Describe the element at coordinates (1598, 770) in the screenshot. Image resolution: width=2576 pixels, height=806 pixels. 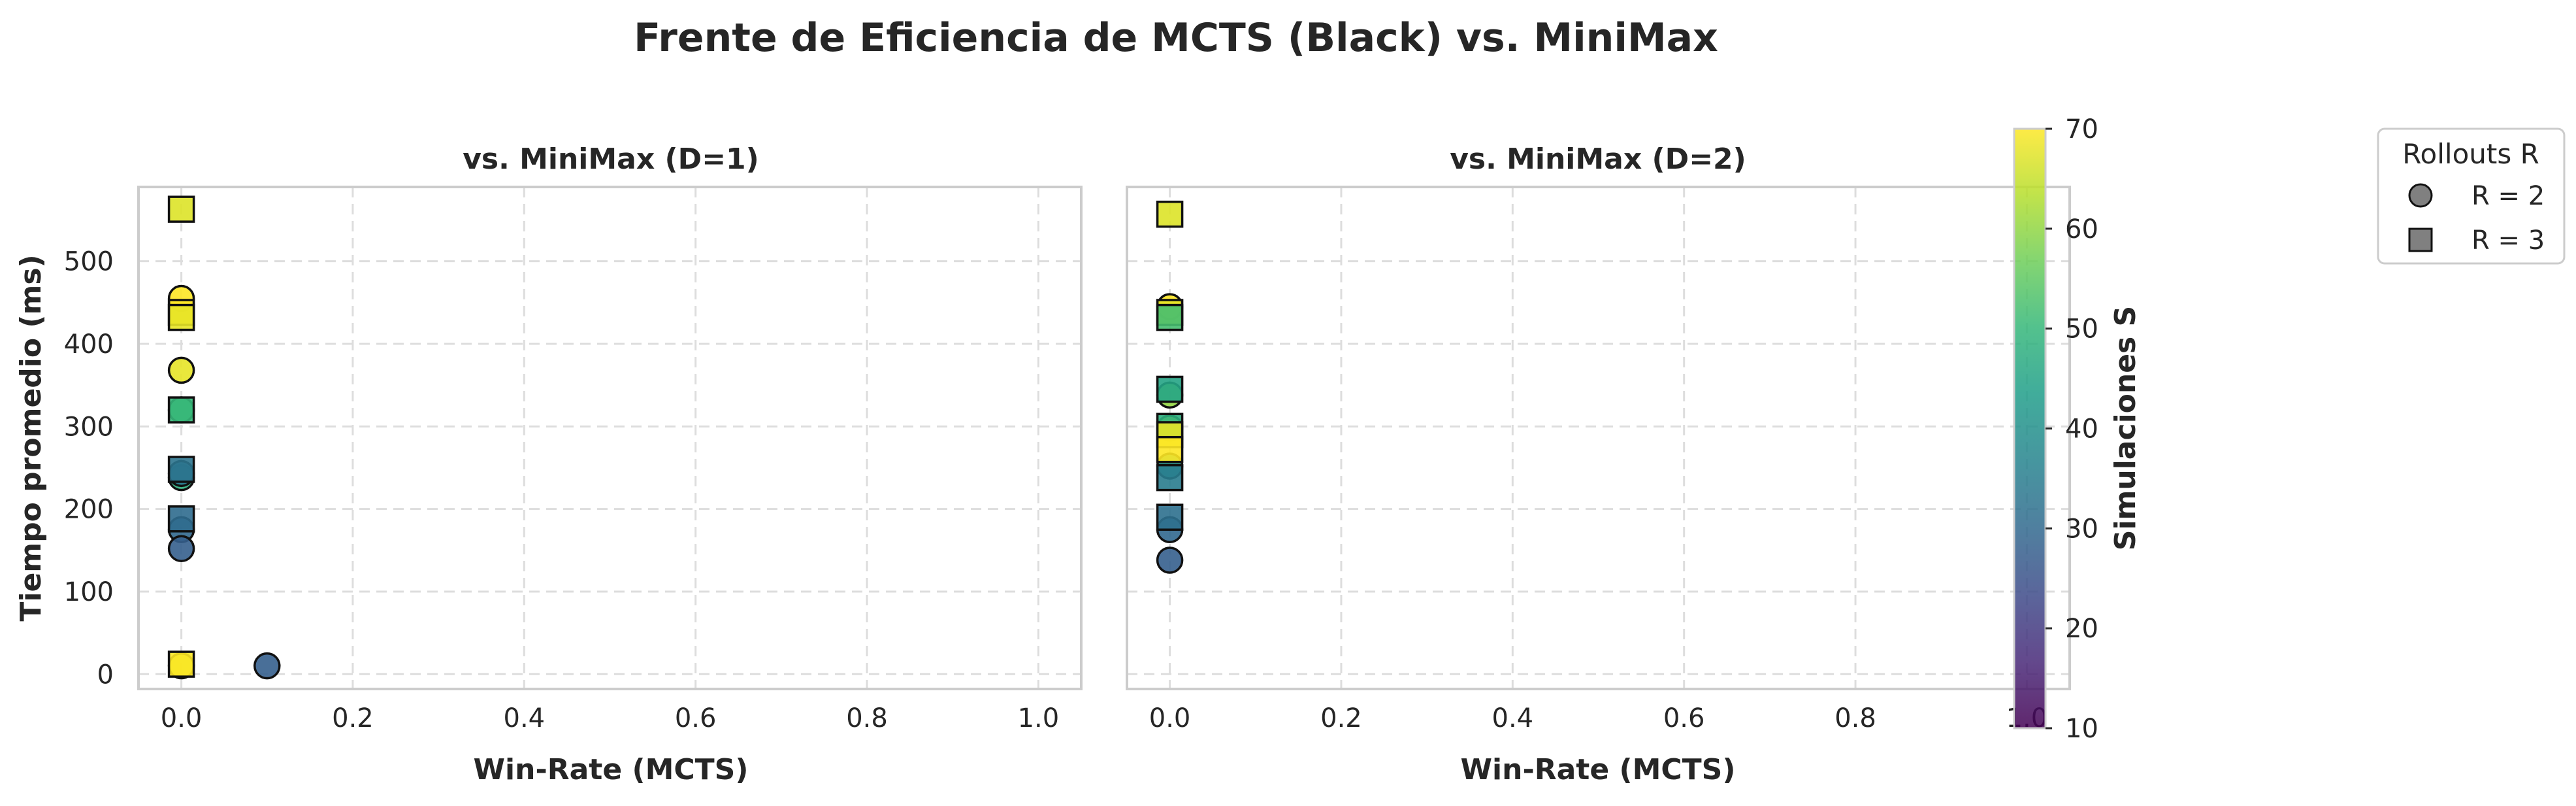
I see `subplot-d2-xlabel: Win-Rate (MCTS)` at that location.